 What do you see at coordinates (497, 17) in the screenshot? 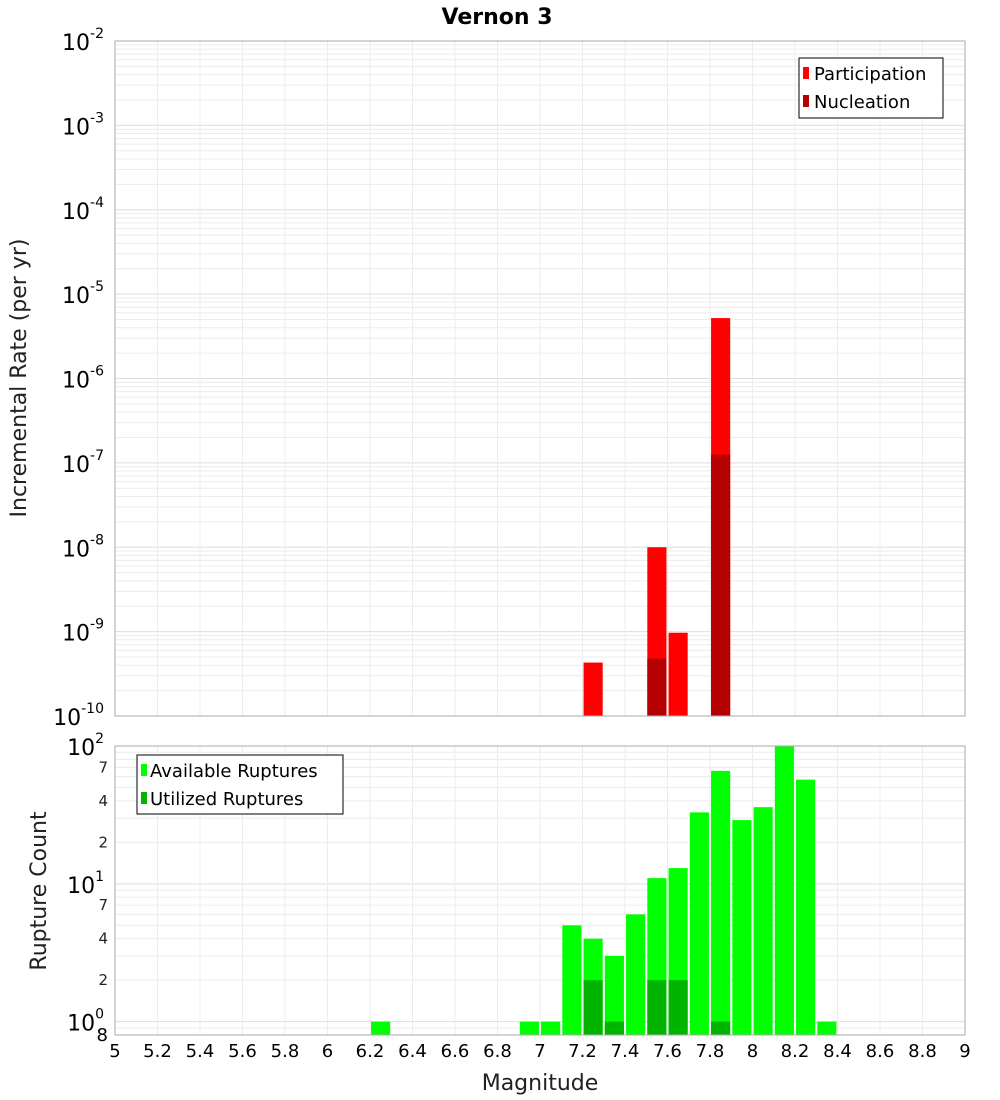
I see `chart-title: Vernon 3` at bounding box center [497, 17].